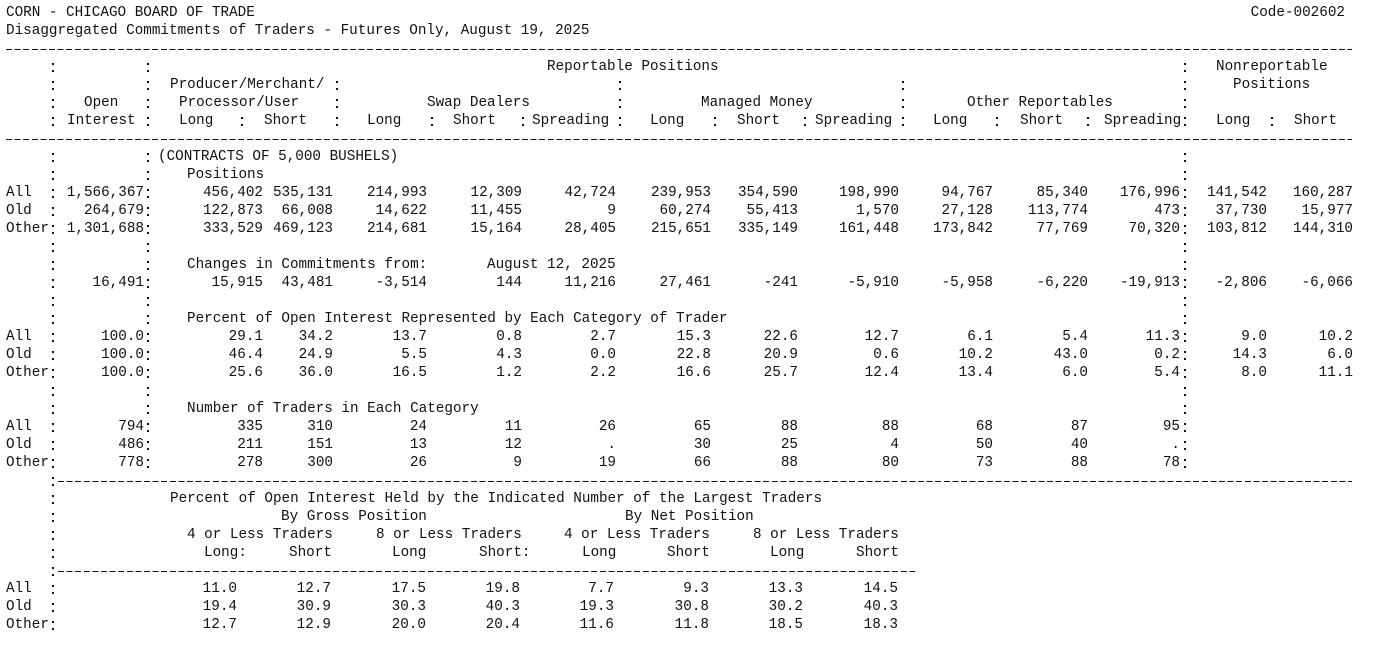  Describe the element at coordinates (414, 355) in the screenshot. I see `cell: 5.5` at that location.